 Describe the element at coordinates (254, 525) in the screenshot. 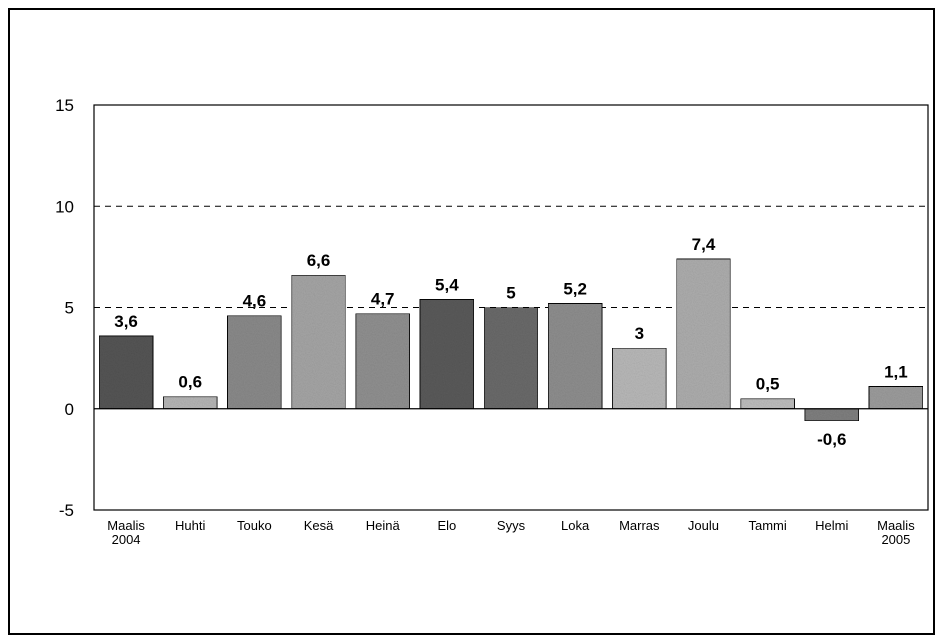

I see `x-tick-label: Touko` at that location.